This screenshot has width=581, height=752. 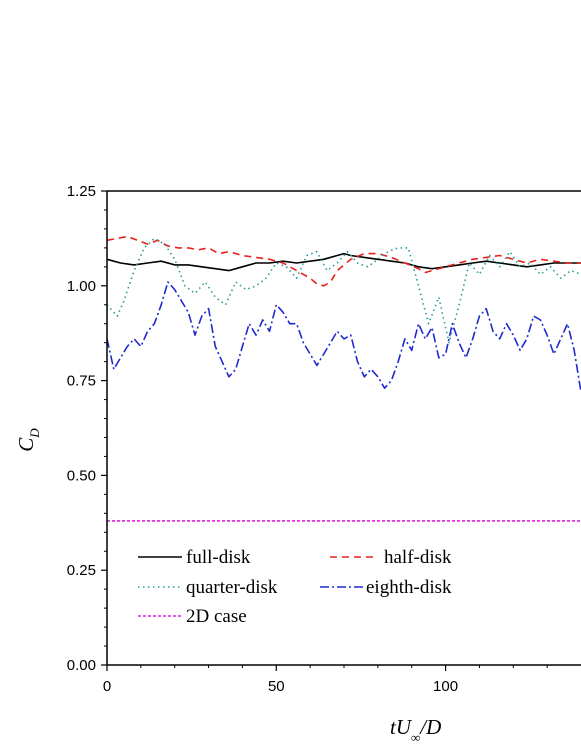 I want to click on legend-entry-full-disk: full-disk, so click(x=194, y=557).